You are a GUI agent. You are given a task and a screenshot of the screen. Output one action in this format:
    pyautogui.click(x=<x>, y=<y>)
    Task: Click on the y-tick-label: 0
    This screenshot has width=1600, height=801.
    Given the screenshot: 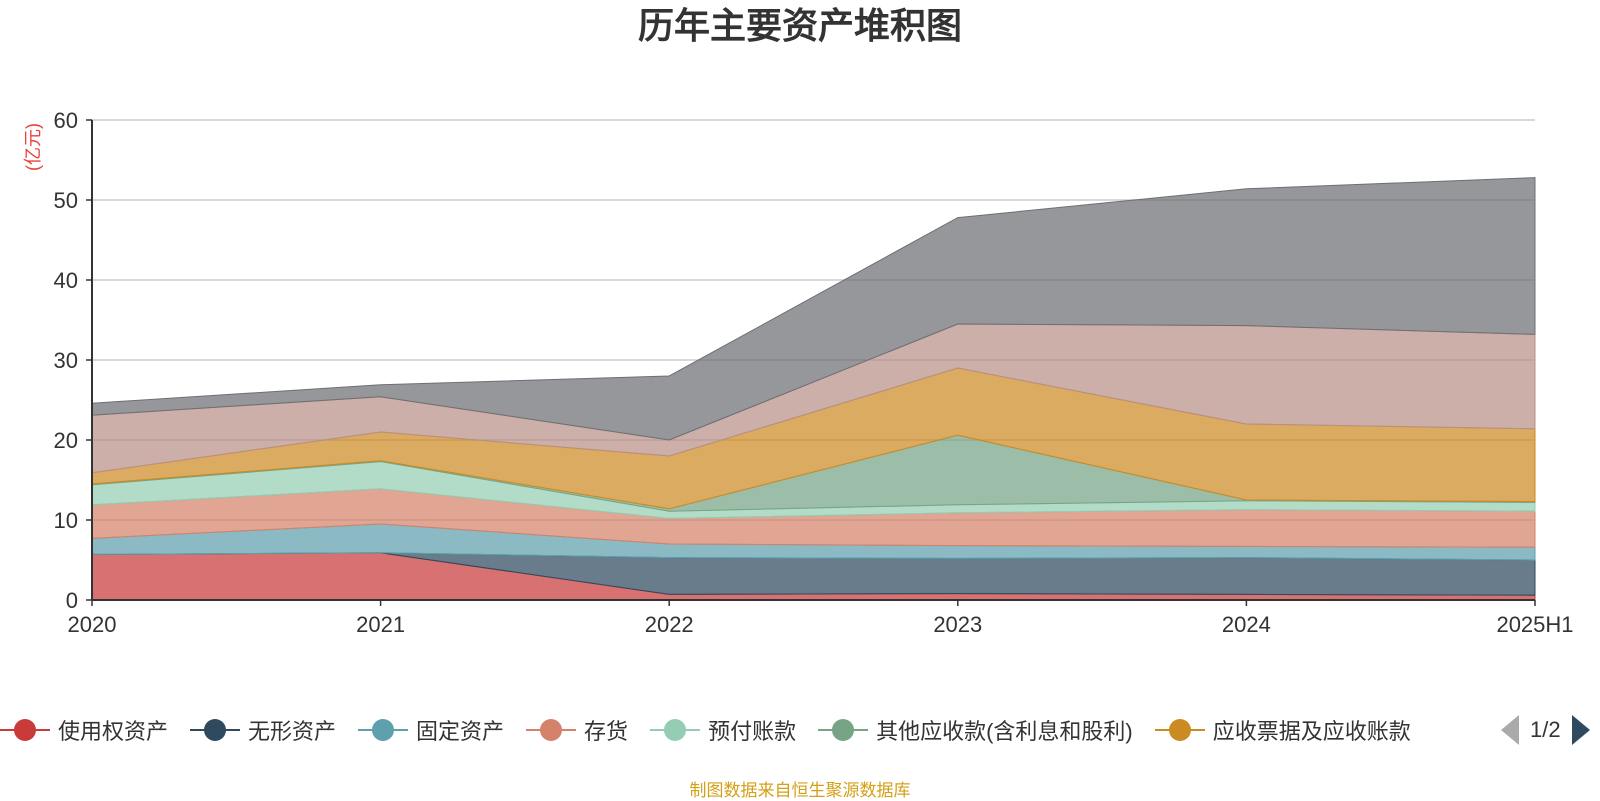 What is the action you would take?
    pyautogui.click(x=72, y=600)
    